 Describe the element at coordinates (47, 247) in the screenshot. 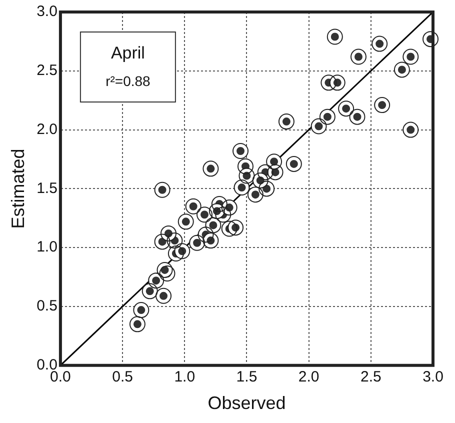

I see `y-tick-label: 1.0` at that location.